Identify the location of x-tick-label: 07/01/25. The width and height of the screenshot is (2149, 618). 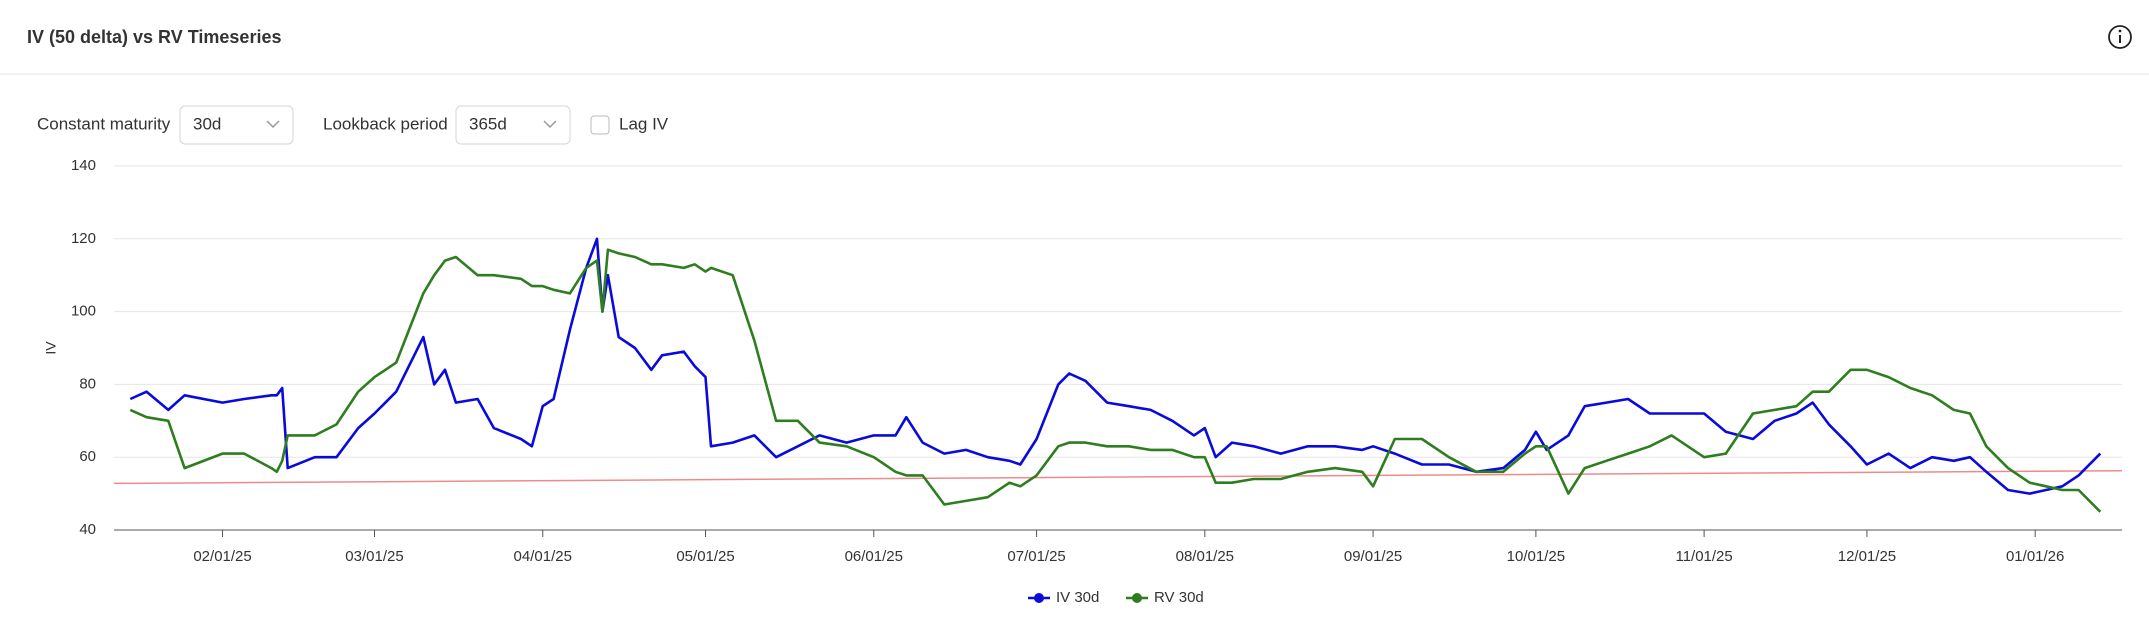
(1036, 556).